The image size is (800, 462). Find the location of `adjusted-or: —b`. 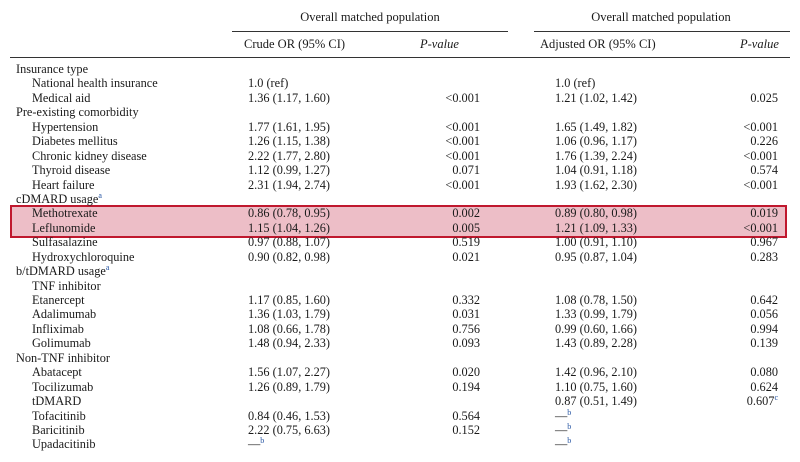

adjusted-or: —b is located at coordinates (563, 415).